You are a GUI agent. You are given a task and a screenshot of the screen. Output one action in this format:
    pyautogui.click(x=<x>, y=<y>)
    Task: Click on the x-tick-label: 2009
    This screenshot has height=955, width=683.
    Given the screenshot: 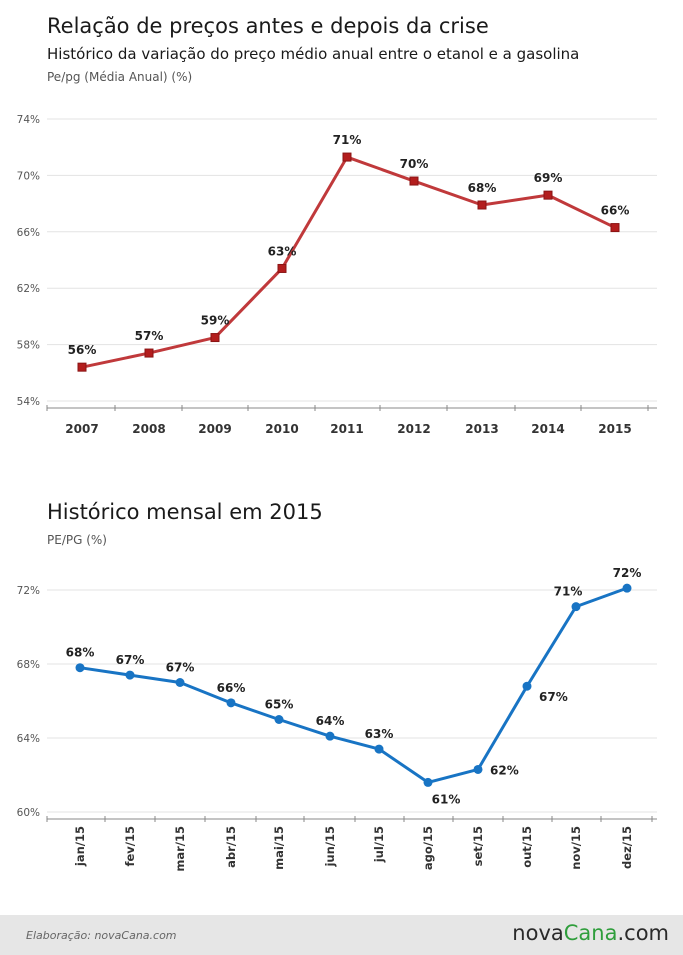 What is the action you would take?
    pyautogui.click(x=214, y=429)
    